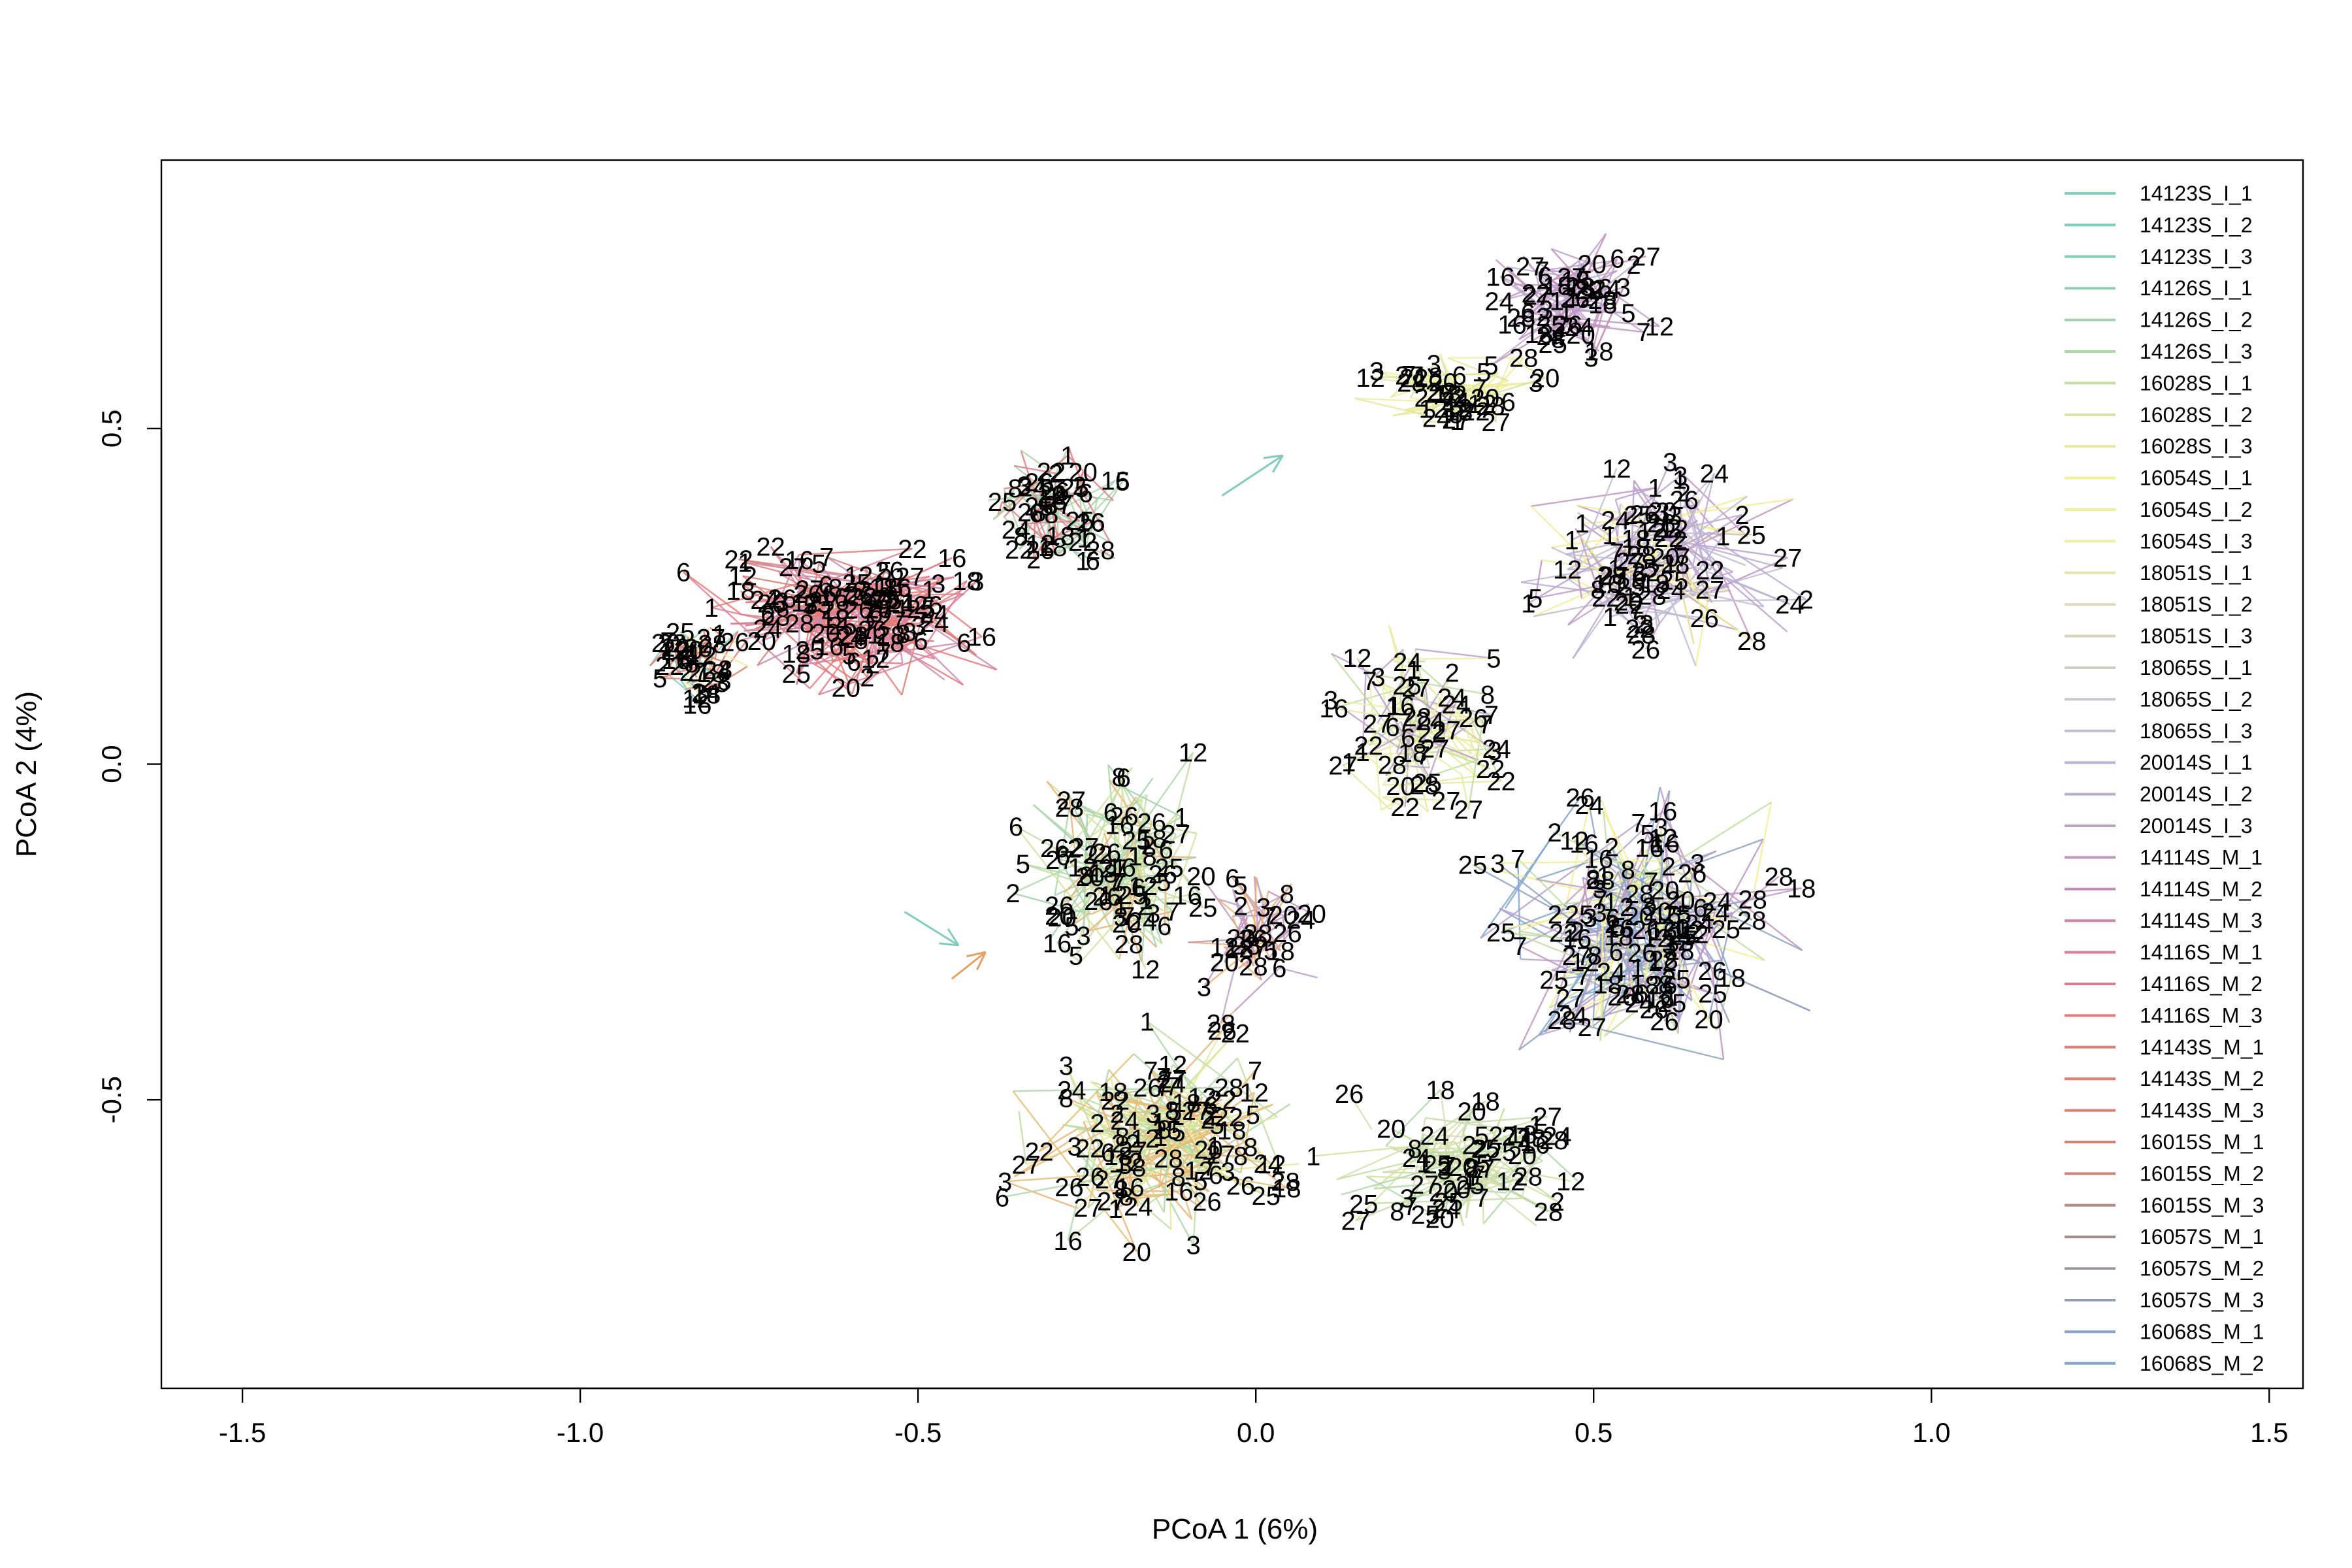 Image resolution: width=2352 pixels, height=1568 pixels. I want to click on legend-label: 18065S_I_1, so click(2196, 667).